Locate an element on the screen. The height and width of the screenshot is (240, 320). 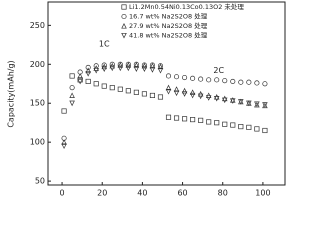
y-tick-label: 150 is located at coordinates (37, 103).